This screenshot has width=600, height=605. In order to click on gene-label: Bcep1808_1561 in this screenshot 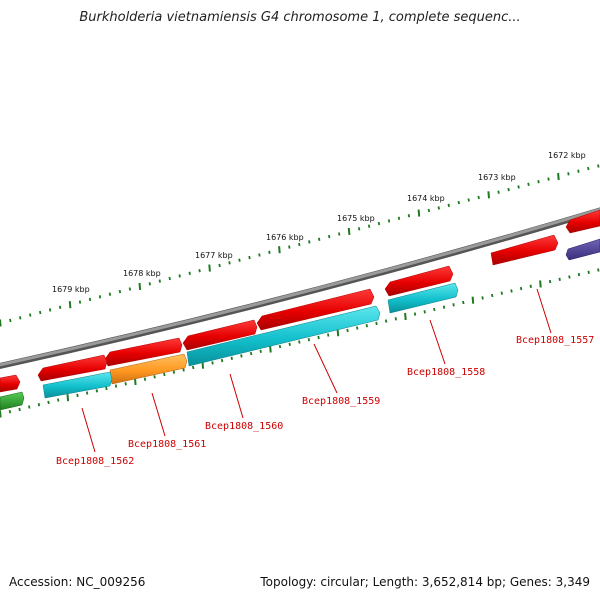, I will do `click(167, 444)`.